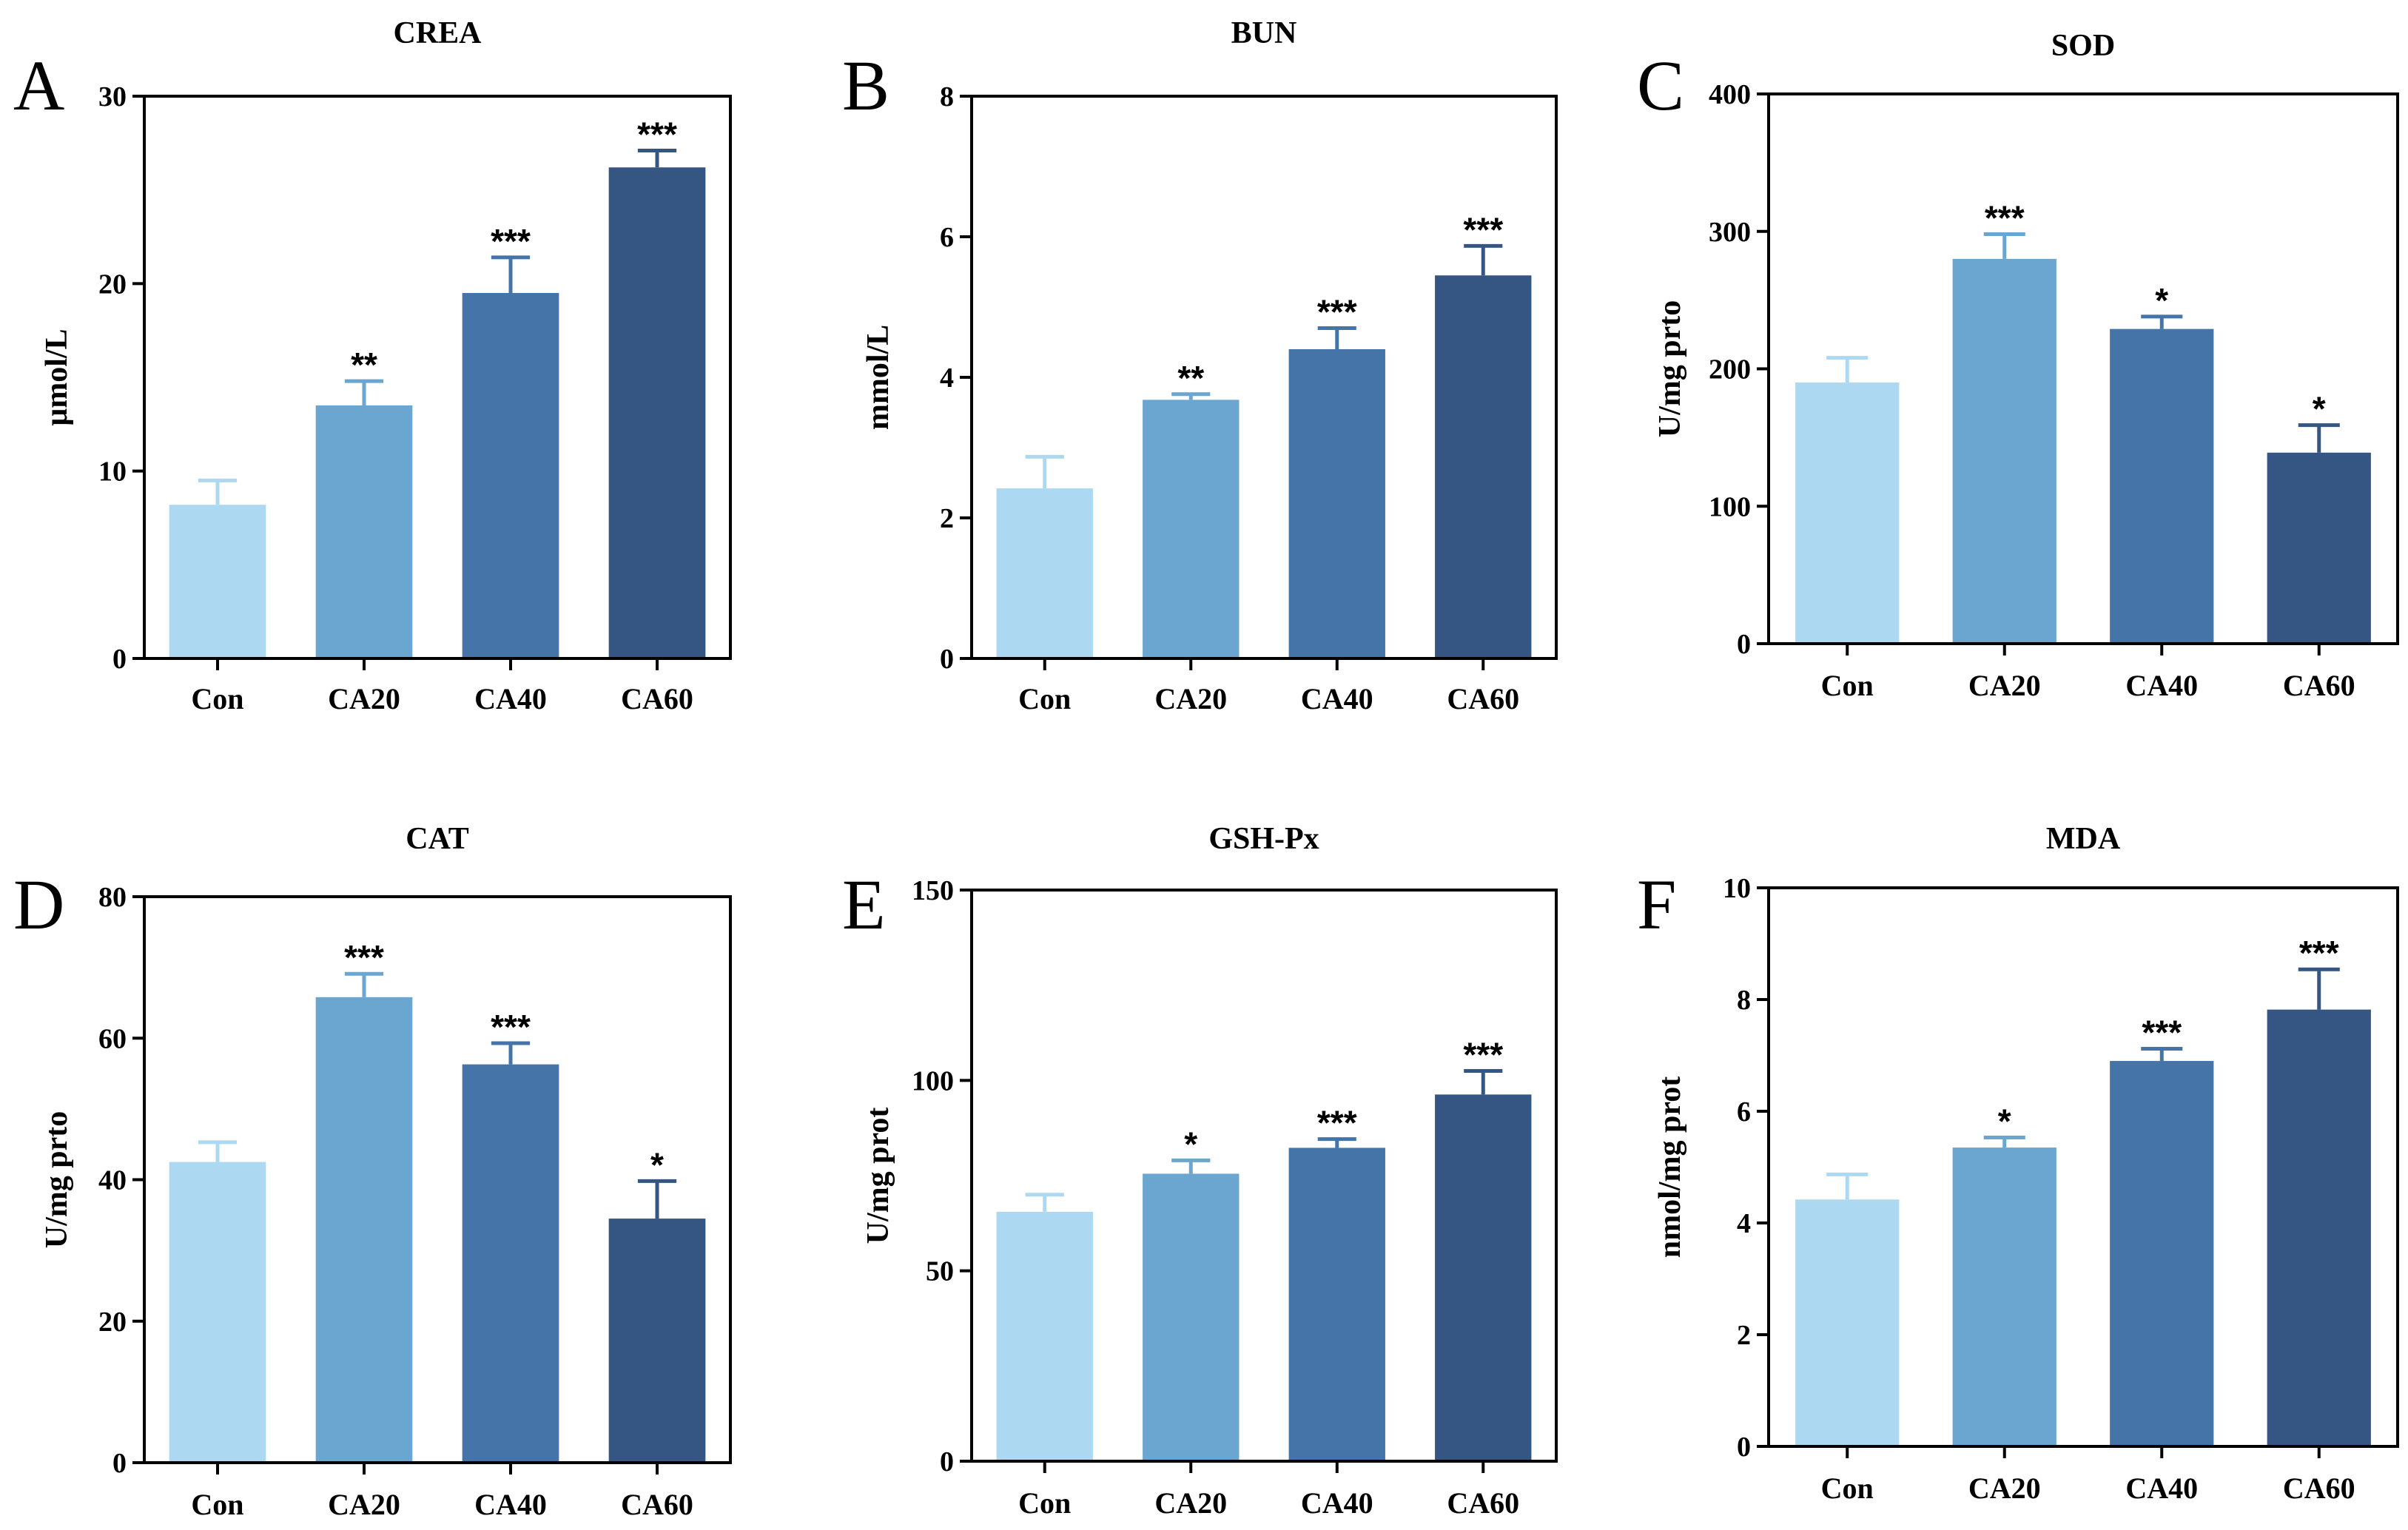  I want to click on chart-title: CREA, so click(437, 33).